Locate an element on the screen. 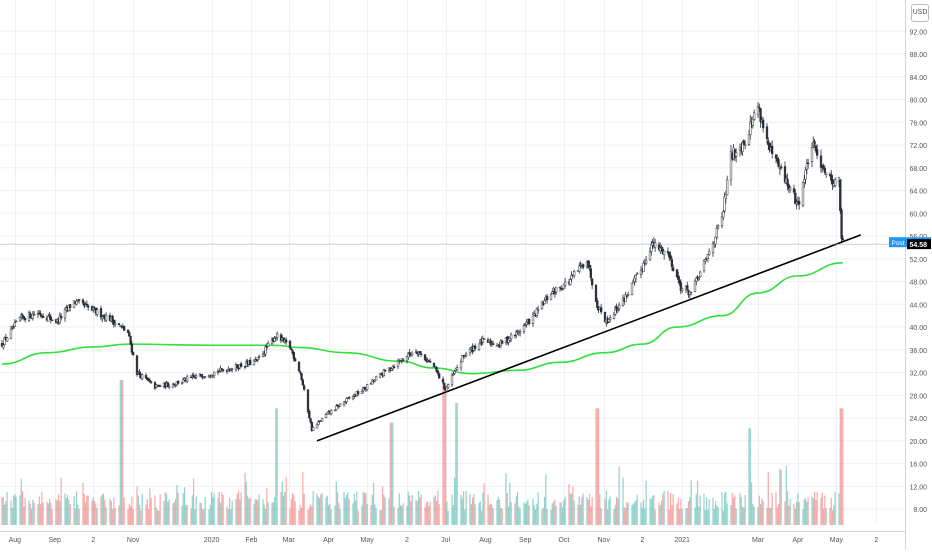 This screenshot has height=555, width=932. price-tick-label: 8.00 is located at coordinates (920, 510).